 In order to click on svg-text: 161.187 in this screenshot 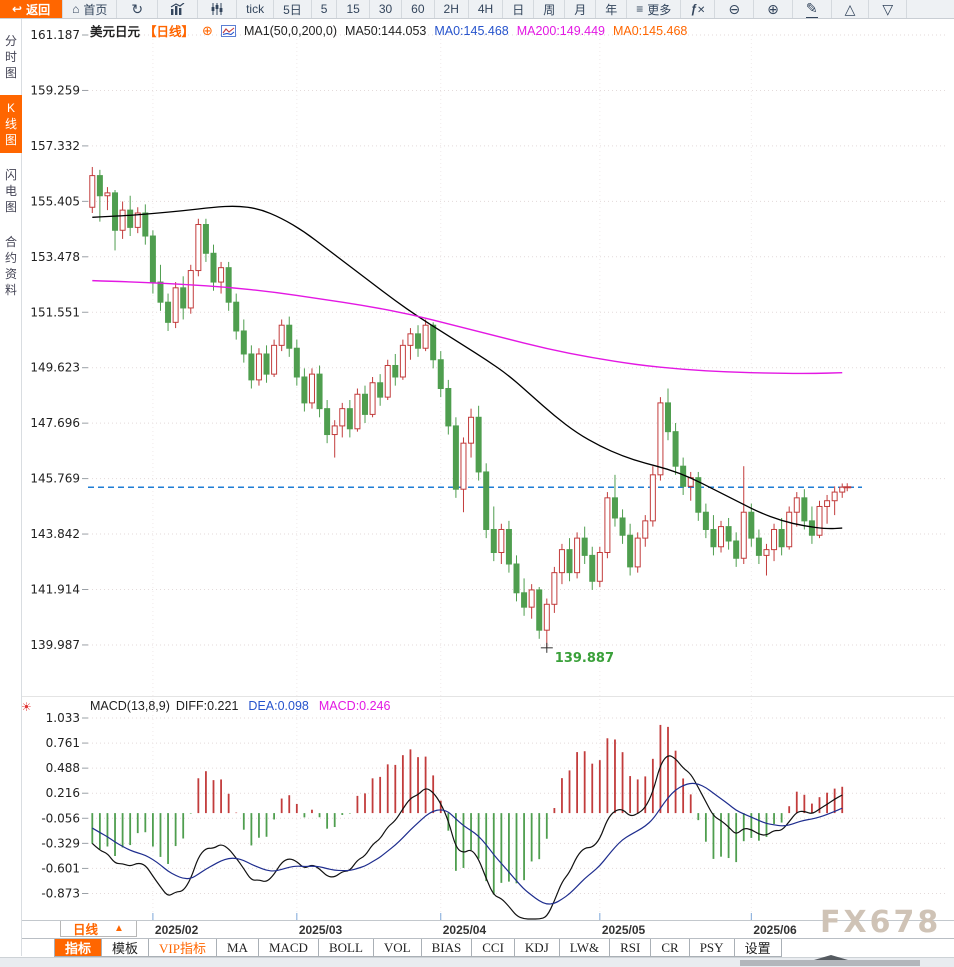, I will do `click(55, 35)`.